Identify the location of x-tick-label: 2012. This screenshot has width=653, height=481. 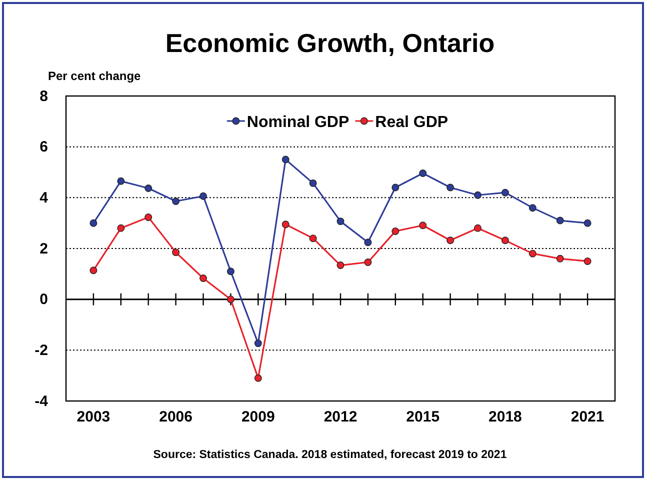
(341, 417).